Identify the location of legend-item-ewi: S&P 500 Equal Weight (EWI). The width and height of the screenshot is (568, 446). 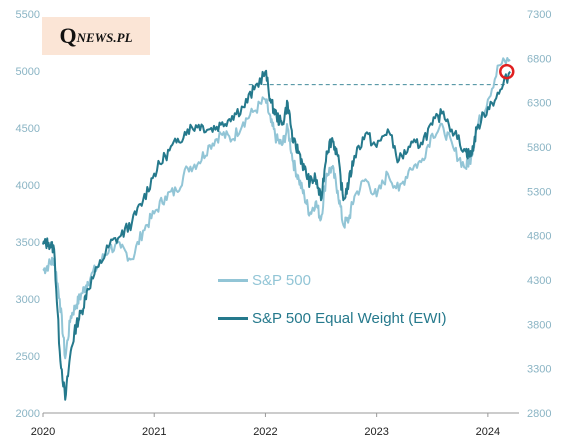
(332, 318).